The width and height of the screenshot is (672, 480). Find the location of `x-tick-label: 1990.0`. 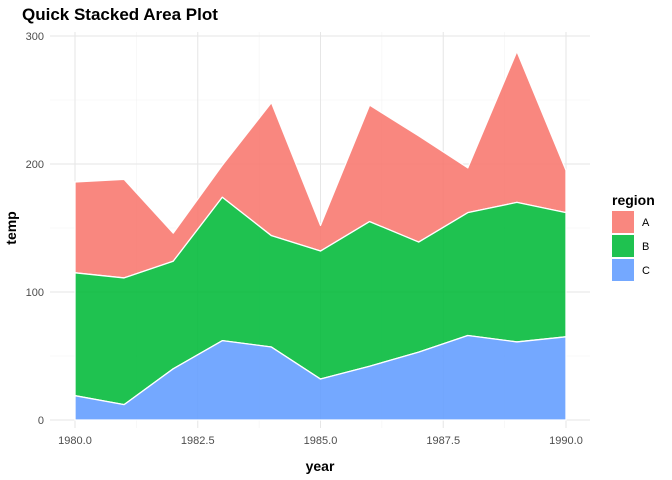

x-tick-label: 1990.0 is located at coordinates (566, 441).